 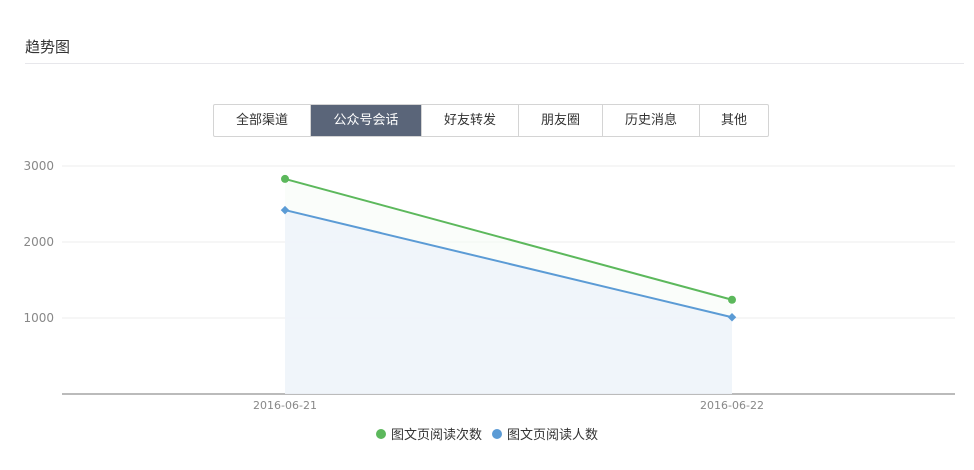 I want to click on x-tick-label: 2016-06-21, so click(x=285, y=405).